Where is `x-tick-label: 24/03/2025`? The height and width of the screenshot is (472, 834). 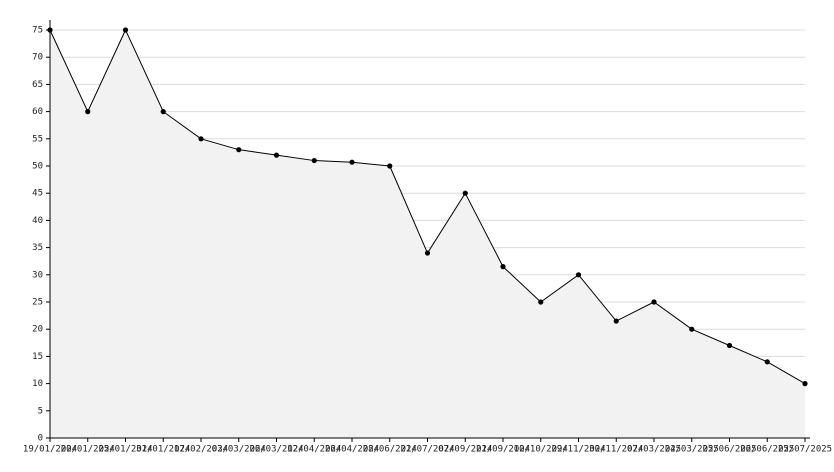
x-tick-label: 24/03/2025 is located at coordinates (692, 450).